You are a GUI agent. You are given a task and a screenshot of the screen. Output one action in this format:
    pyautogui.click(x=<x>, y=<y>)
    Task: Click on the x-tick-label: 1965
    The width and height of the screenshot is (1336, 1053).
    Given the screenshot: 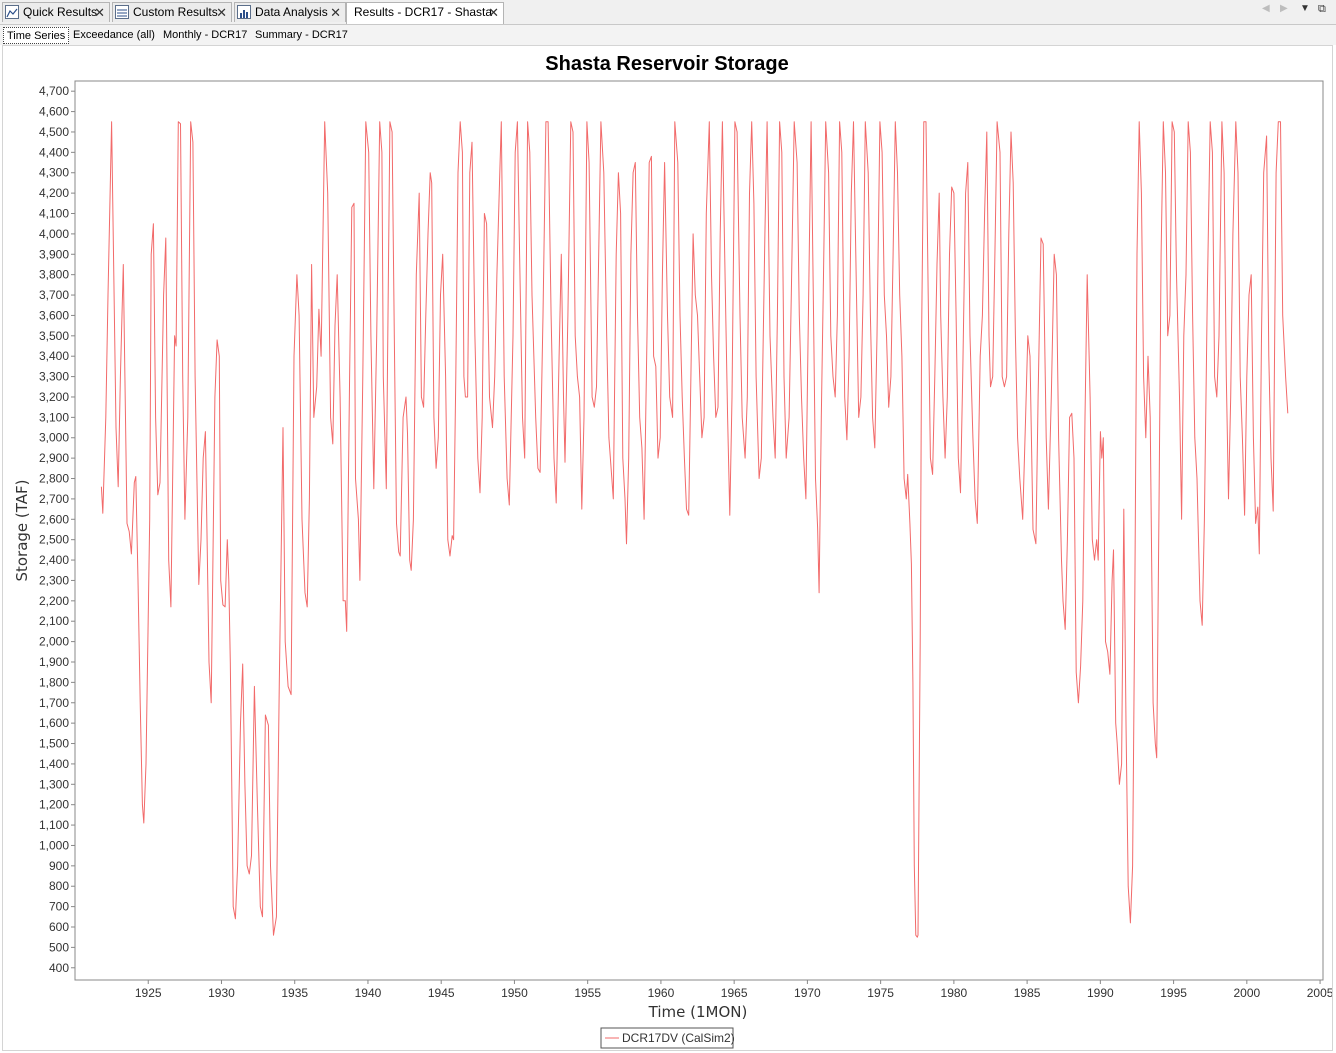 What is the action you would take?
    pyautogui.click(x=734, y=993)
    